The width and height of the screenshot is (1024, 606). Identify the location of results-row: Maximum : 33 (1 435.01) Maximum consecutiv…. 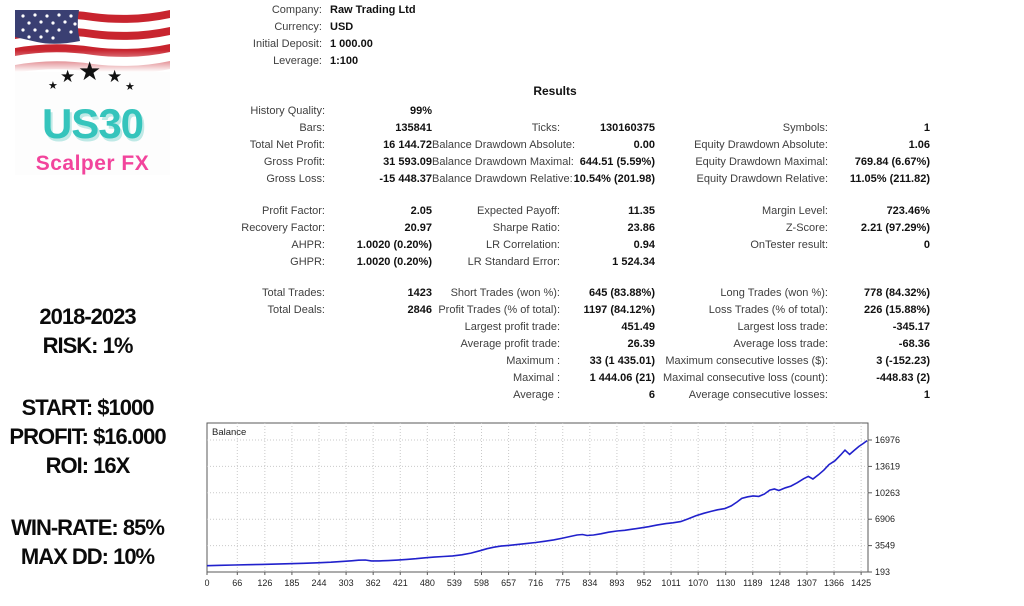
(567, 361).